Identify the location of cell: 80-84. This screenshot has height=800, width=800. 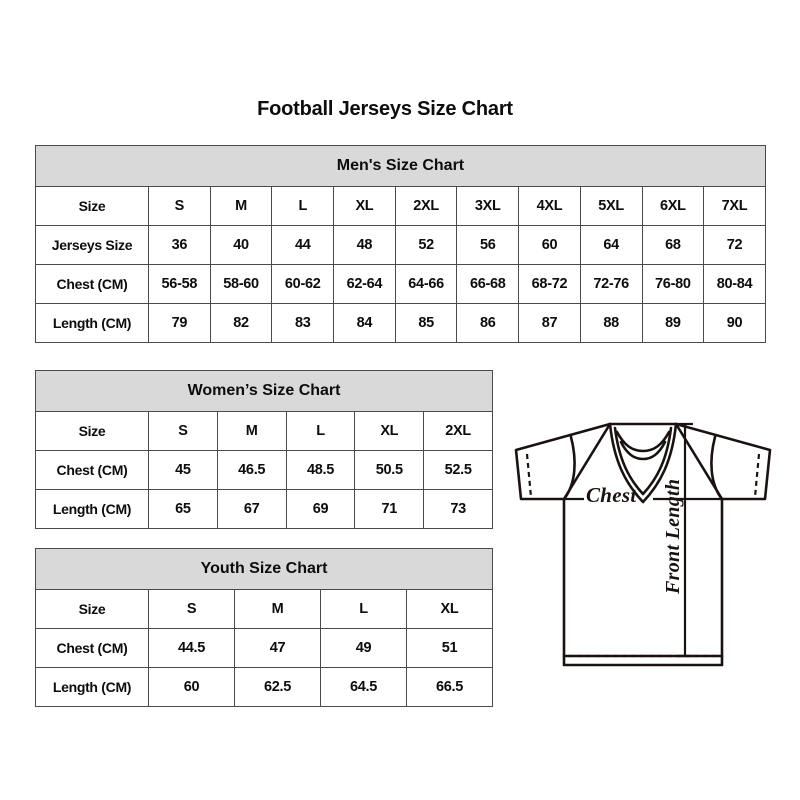
(734, 284).